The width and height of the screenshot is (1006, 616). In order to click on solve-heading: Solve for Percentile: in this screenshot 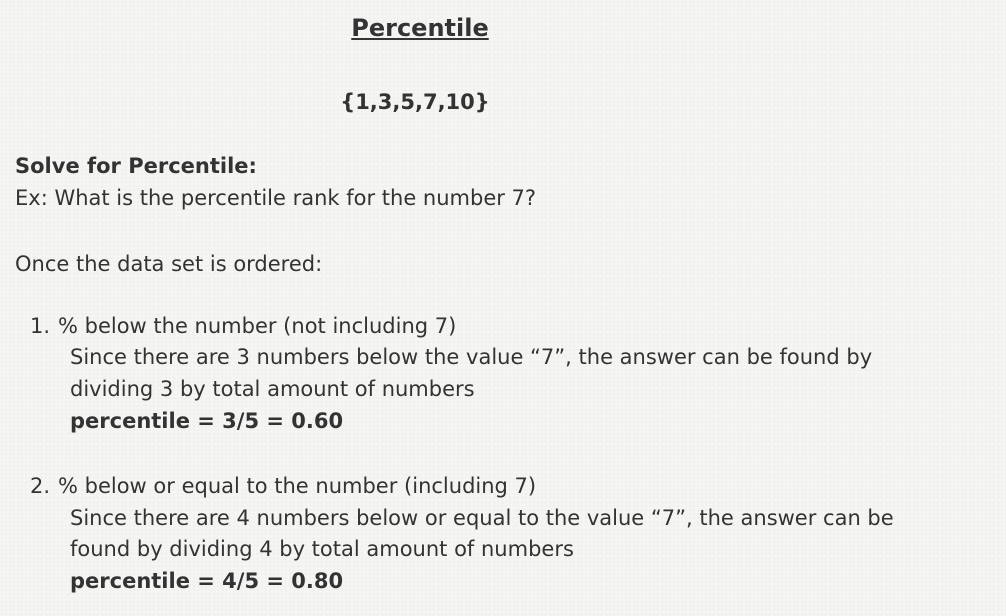, I will do `click(136, 166)`.